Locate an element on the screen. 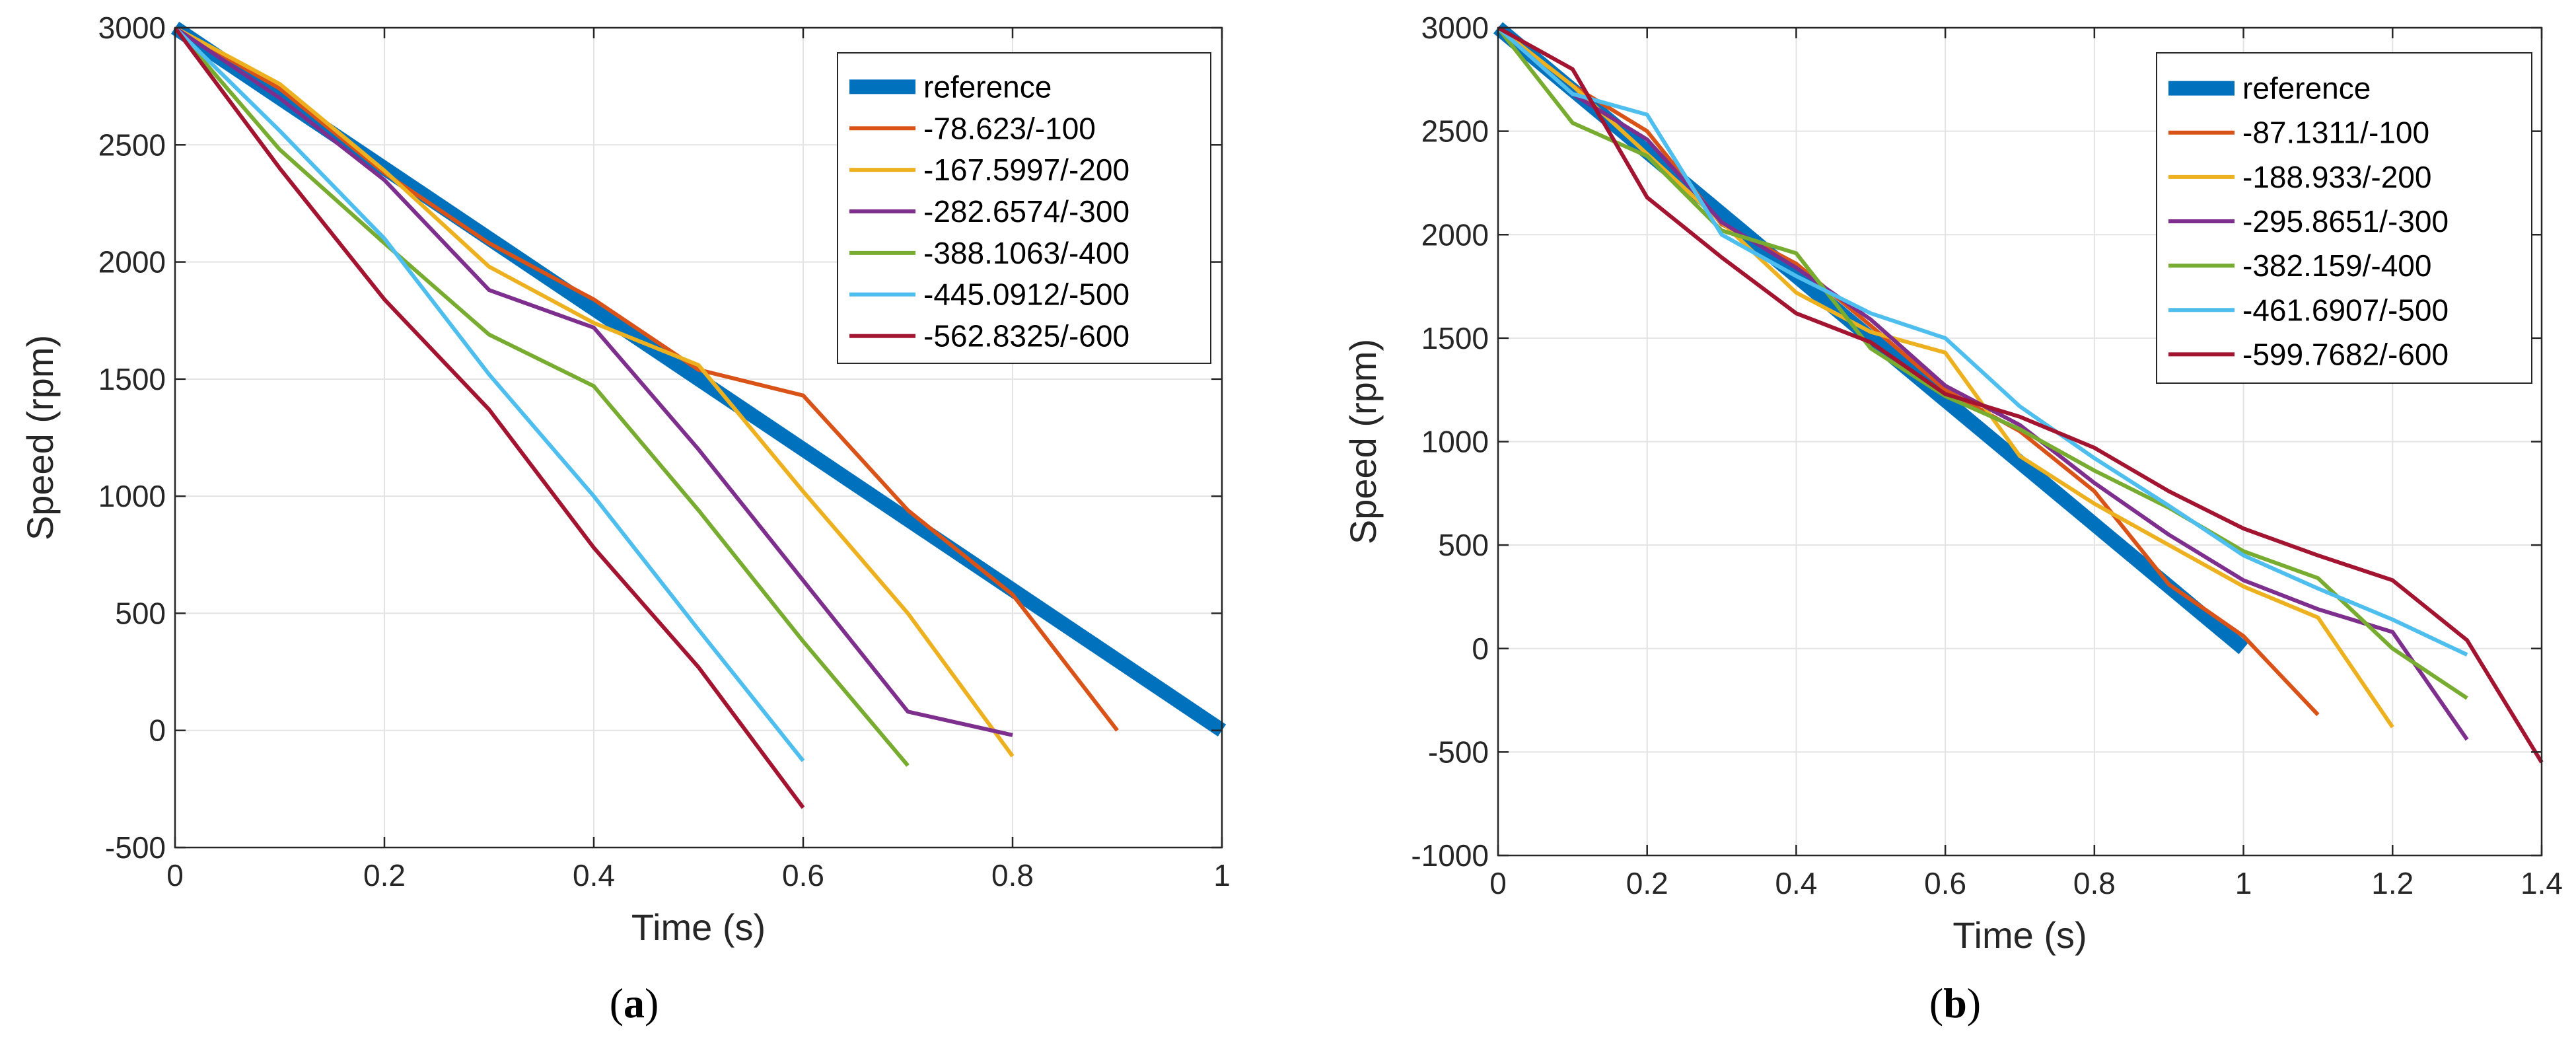 The width and height of the screenshot is (2576, 1051). legend-label-5: -461.6907/-500 is located at coordinates (2345, 310).